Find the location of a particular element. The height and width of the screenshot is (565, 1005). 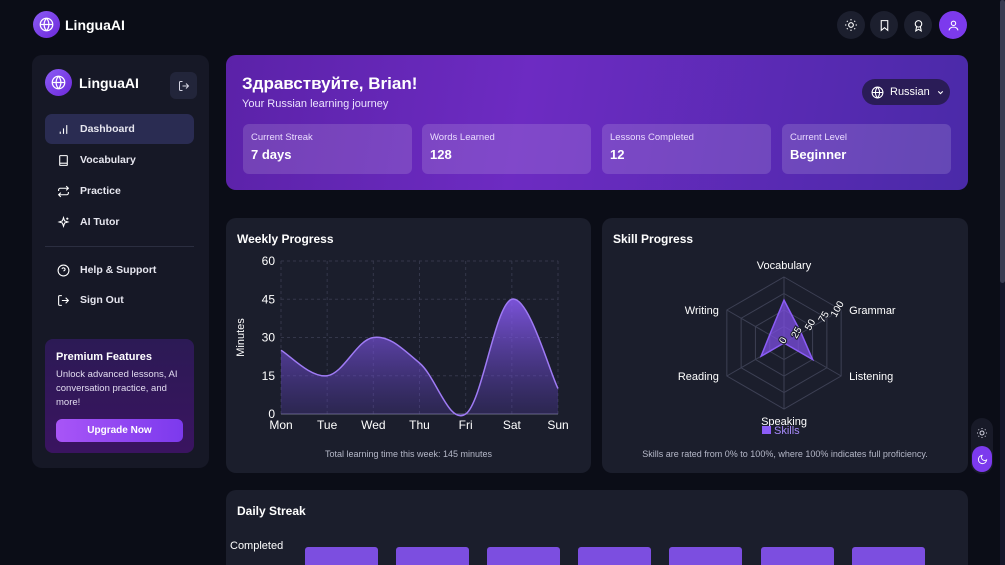

language-selector: Russian is located at coordinates (906, 92).